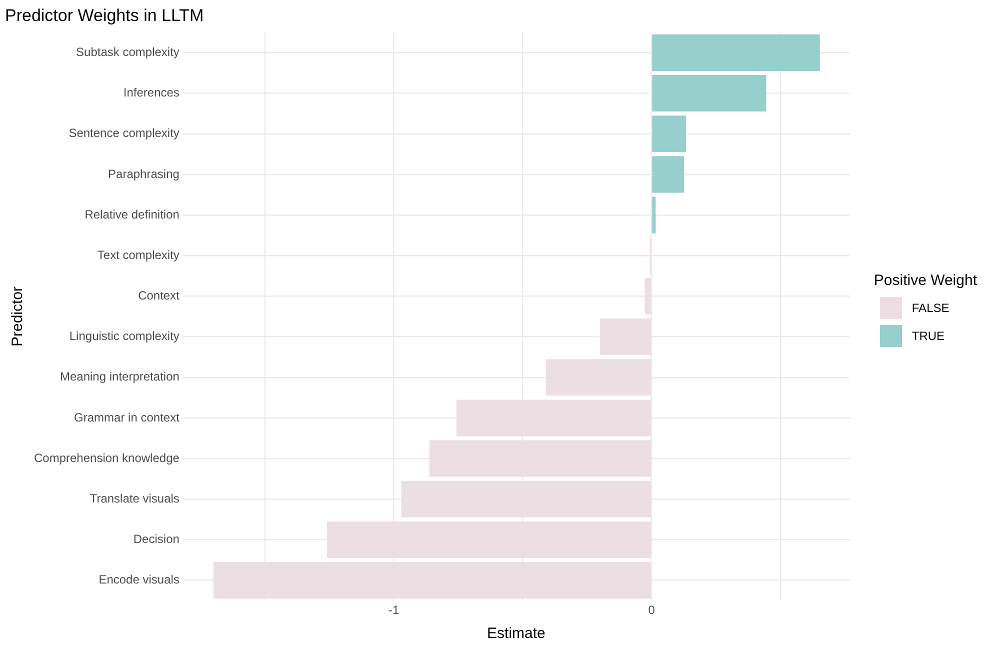 The image size is (985, 652). I want to click on y-tick-label: Relative definition, so click(132, 214).